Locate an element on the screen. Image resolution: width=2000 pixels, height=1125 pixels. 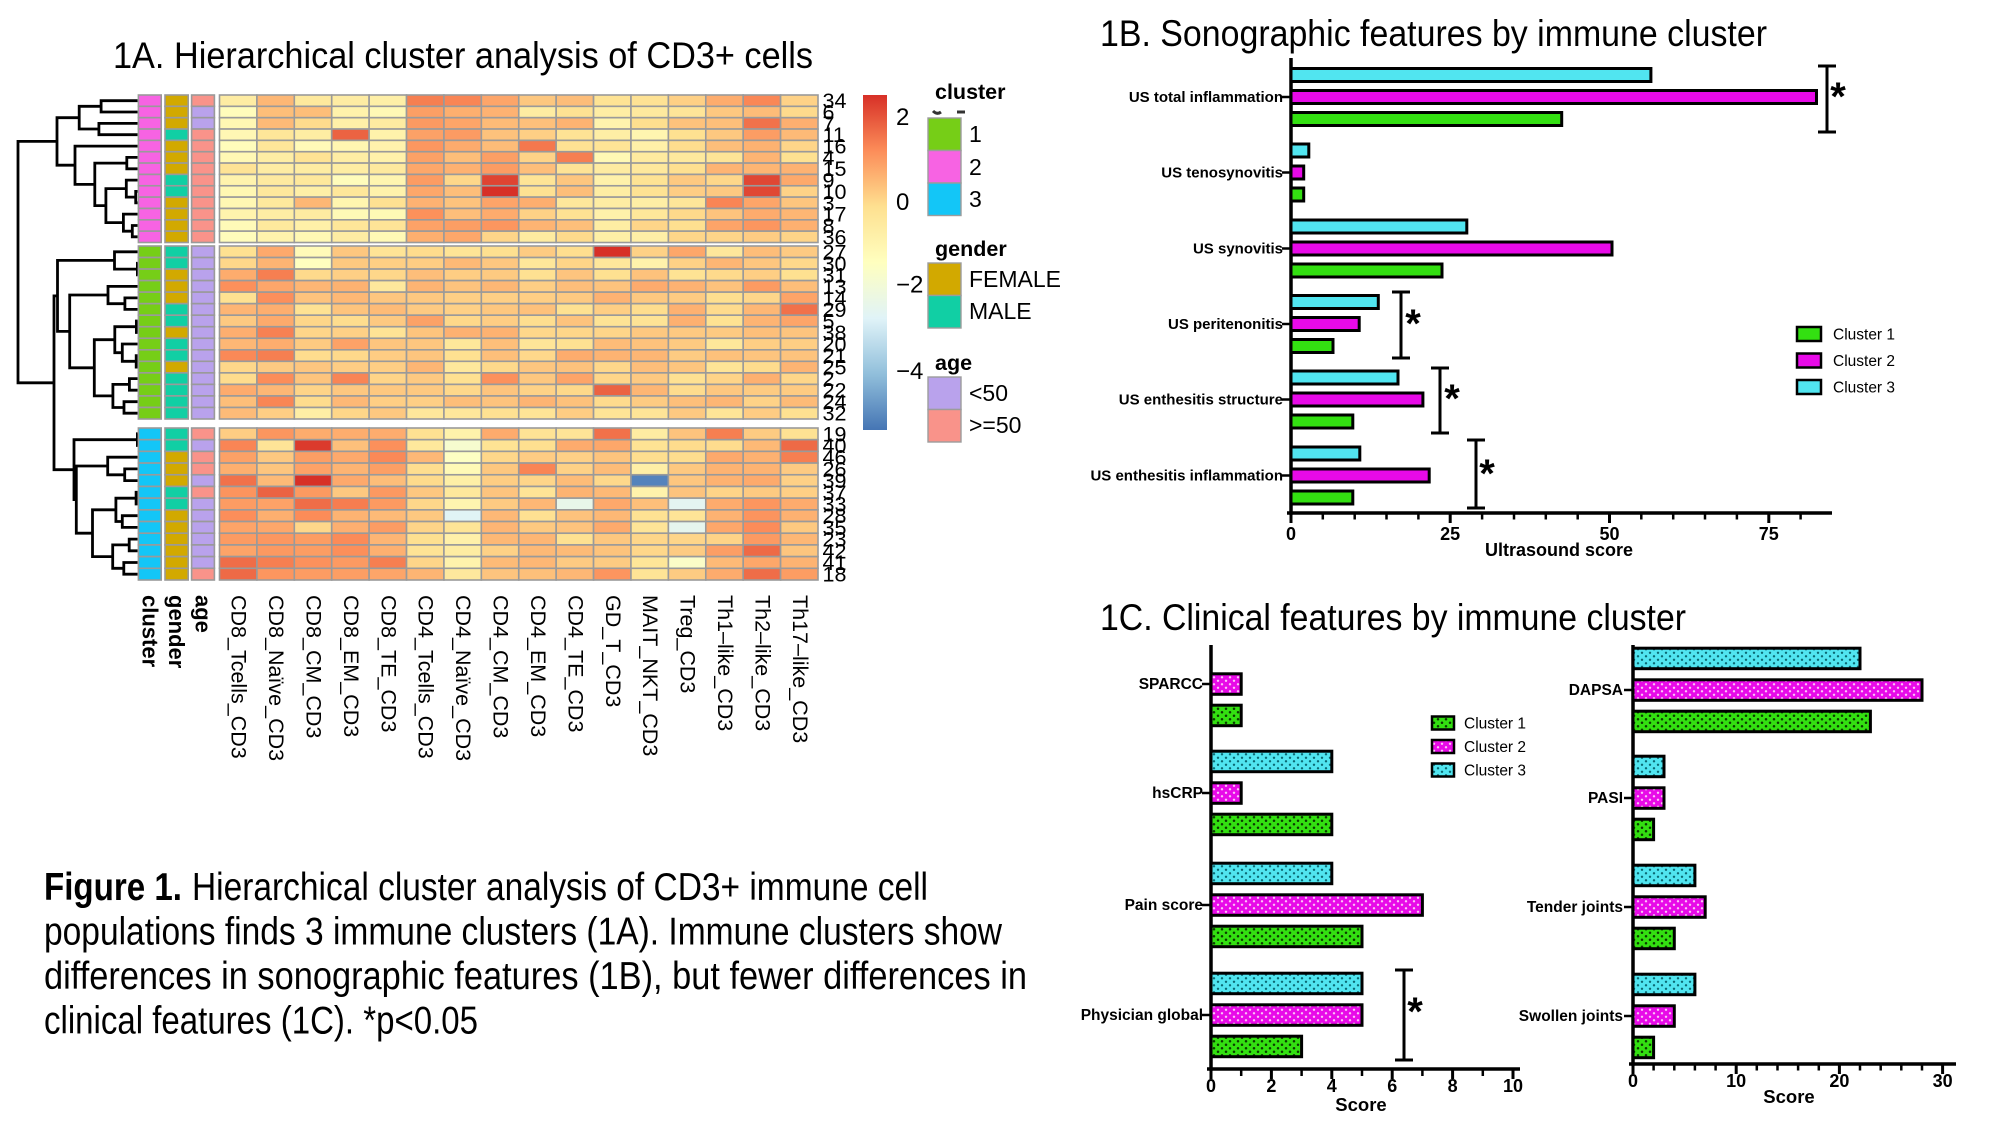
svg-text: 50 is located at coordinates (1609, 534).